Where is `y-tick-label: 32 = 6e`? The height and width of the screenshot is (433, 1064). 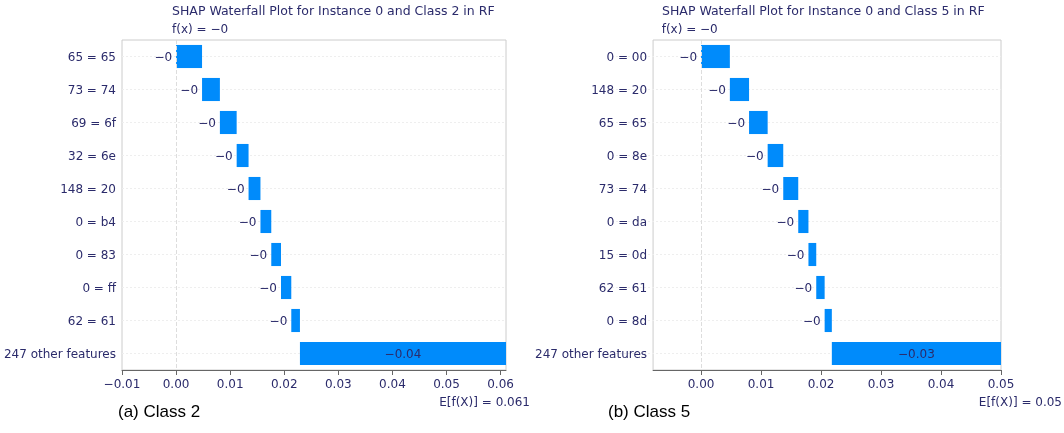 y-tick-label: 32 = 6e is located at coordinates (92, 155).